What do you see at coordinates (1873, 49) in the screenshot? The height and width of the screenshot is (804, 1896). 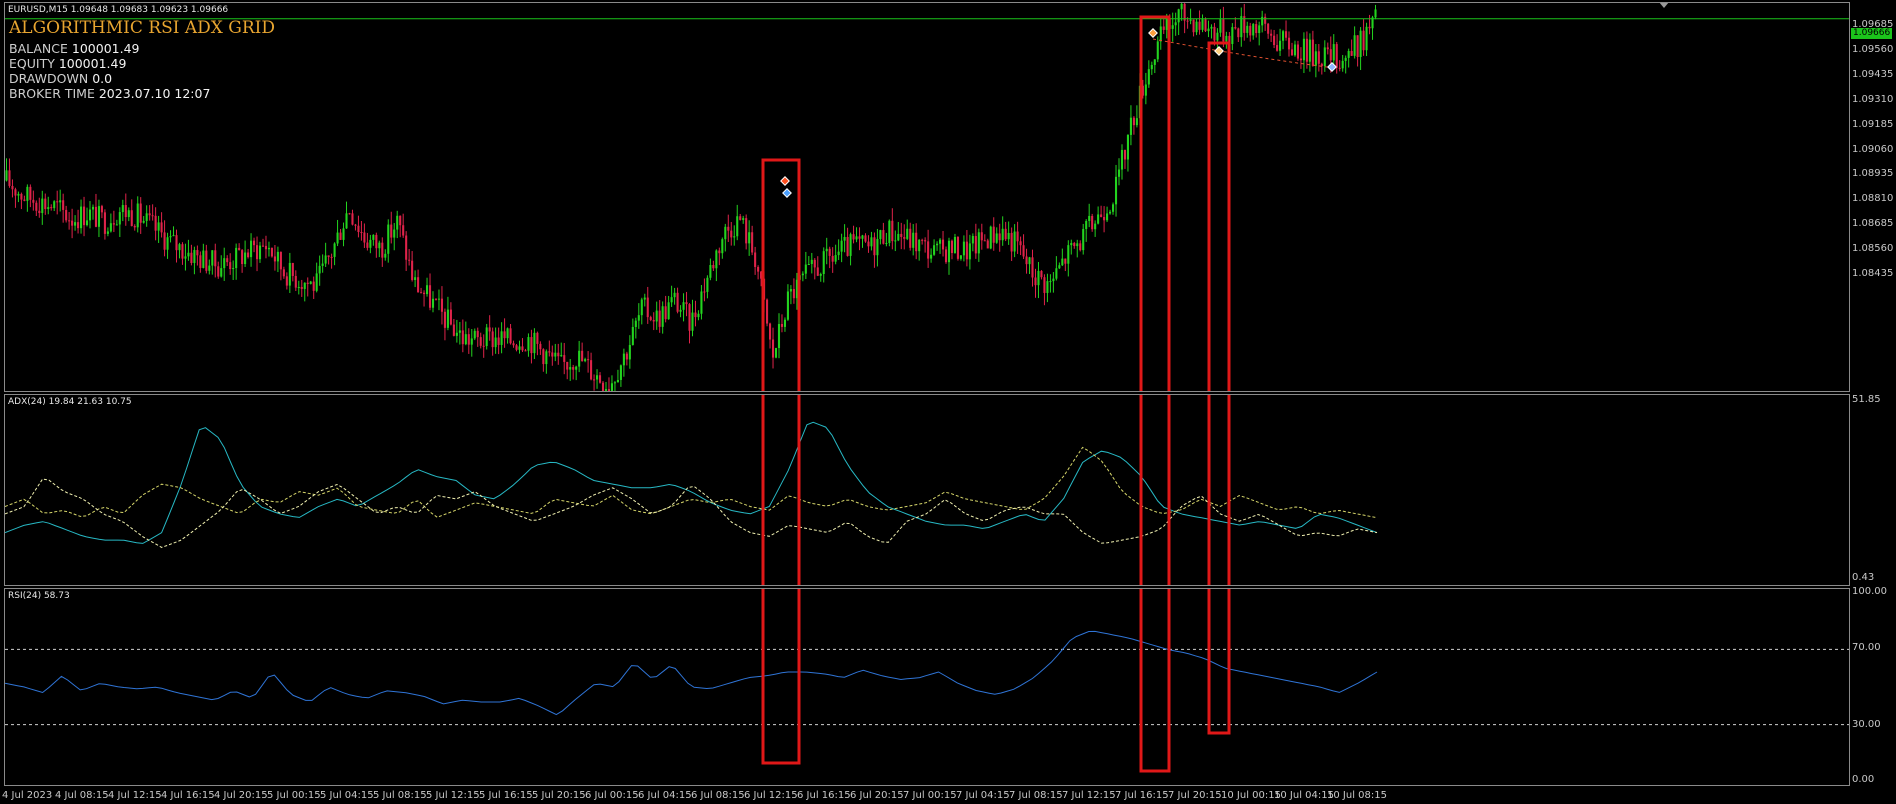 I see `price-tick: 1.09560` at bounding box center [1873, 49].